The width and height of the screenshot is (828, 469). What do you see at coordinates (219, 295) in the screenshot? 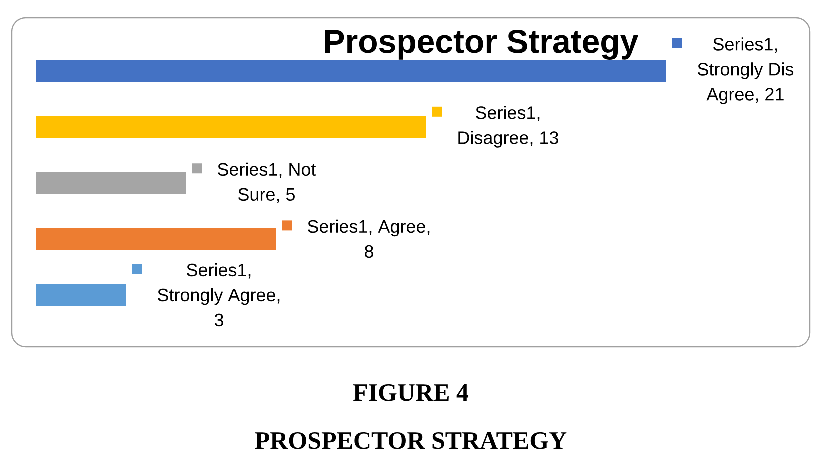
I see `data-label: Series1, Strongly Agree, 3` at bounding box center [219, 295].